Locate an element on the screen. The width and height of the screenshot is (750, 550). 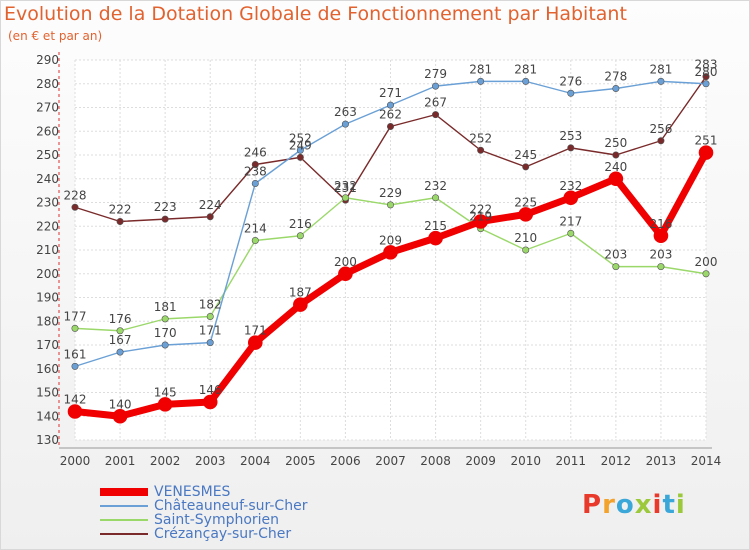
data-label: 209 is located at coordinates (390, 240).